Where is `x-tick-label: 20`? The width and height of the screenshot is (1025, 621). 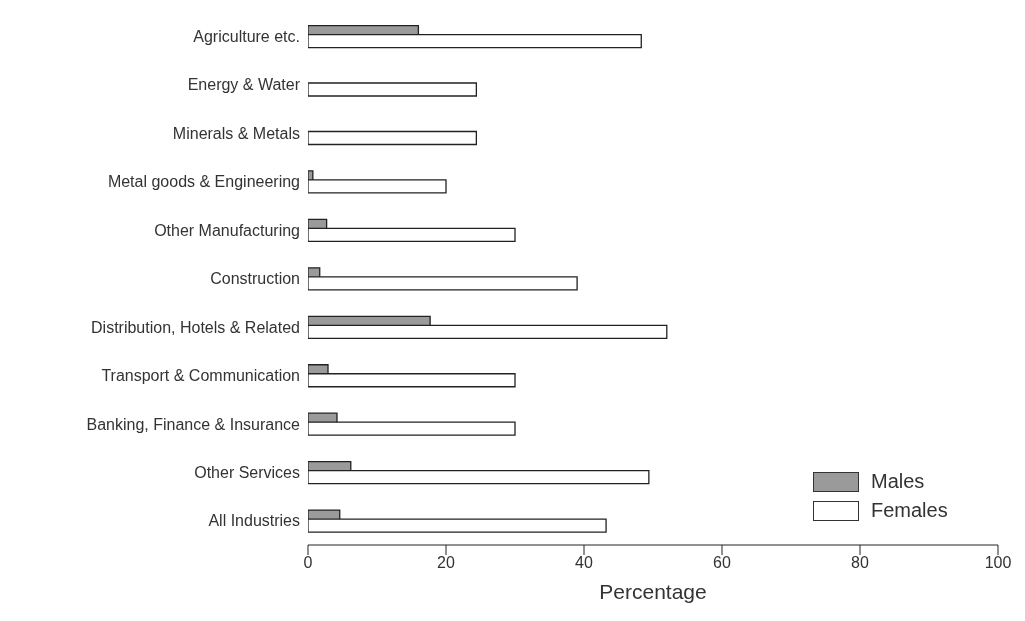 x-tick-label: 20 is located at coordinates (446, 563).